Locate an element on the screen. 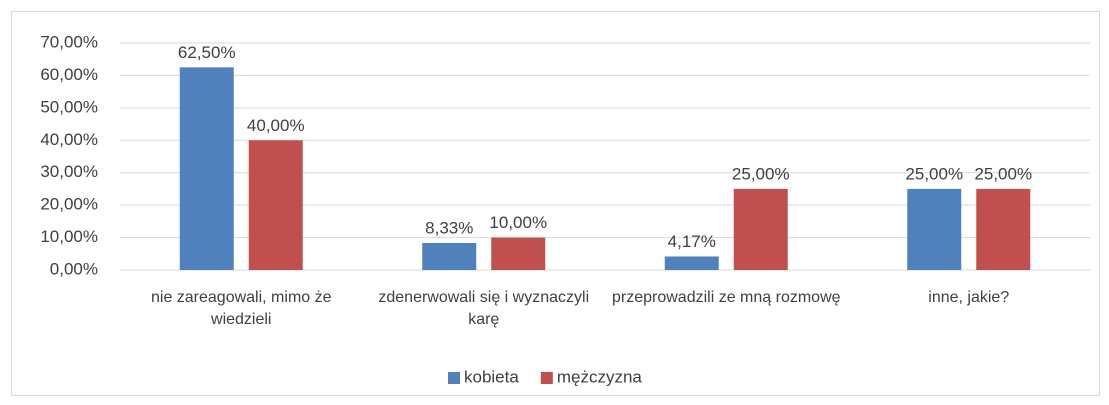 This screenshot has width=1109, height=405. x-tick-label: inne, jakie? is located at coordinates (969, 297).